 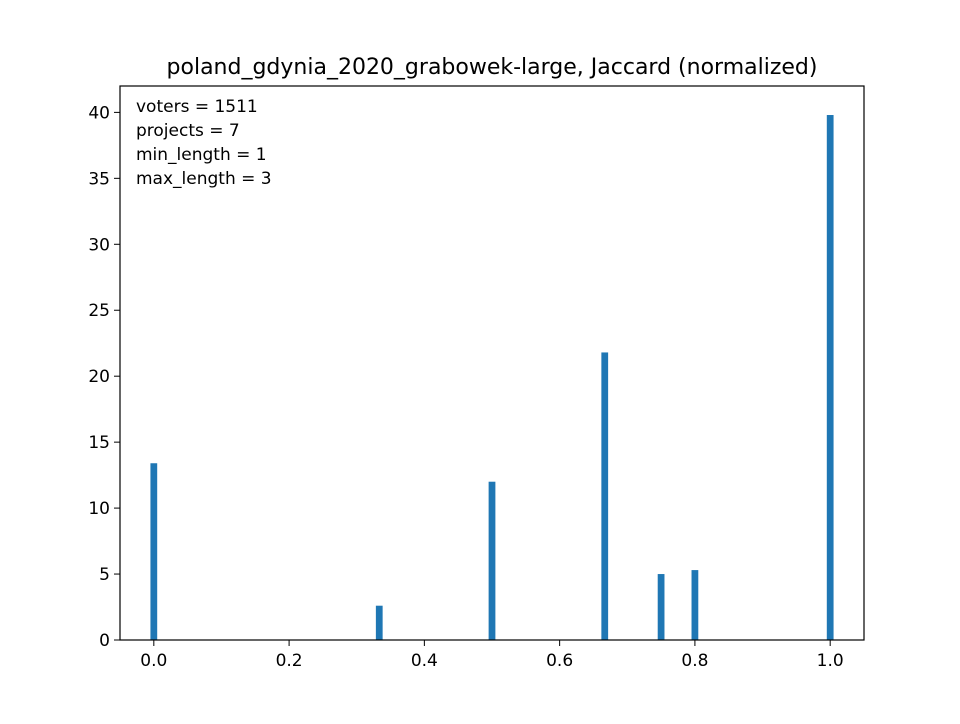 I want to click on annotation-projects: projects = 7, so click(x=188, y=131).